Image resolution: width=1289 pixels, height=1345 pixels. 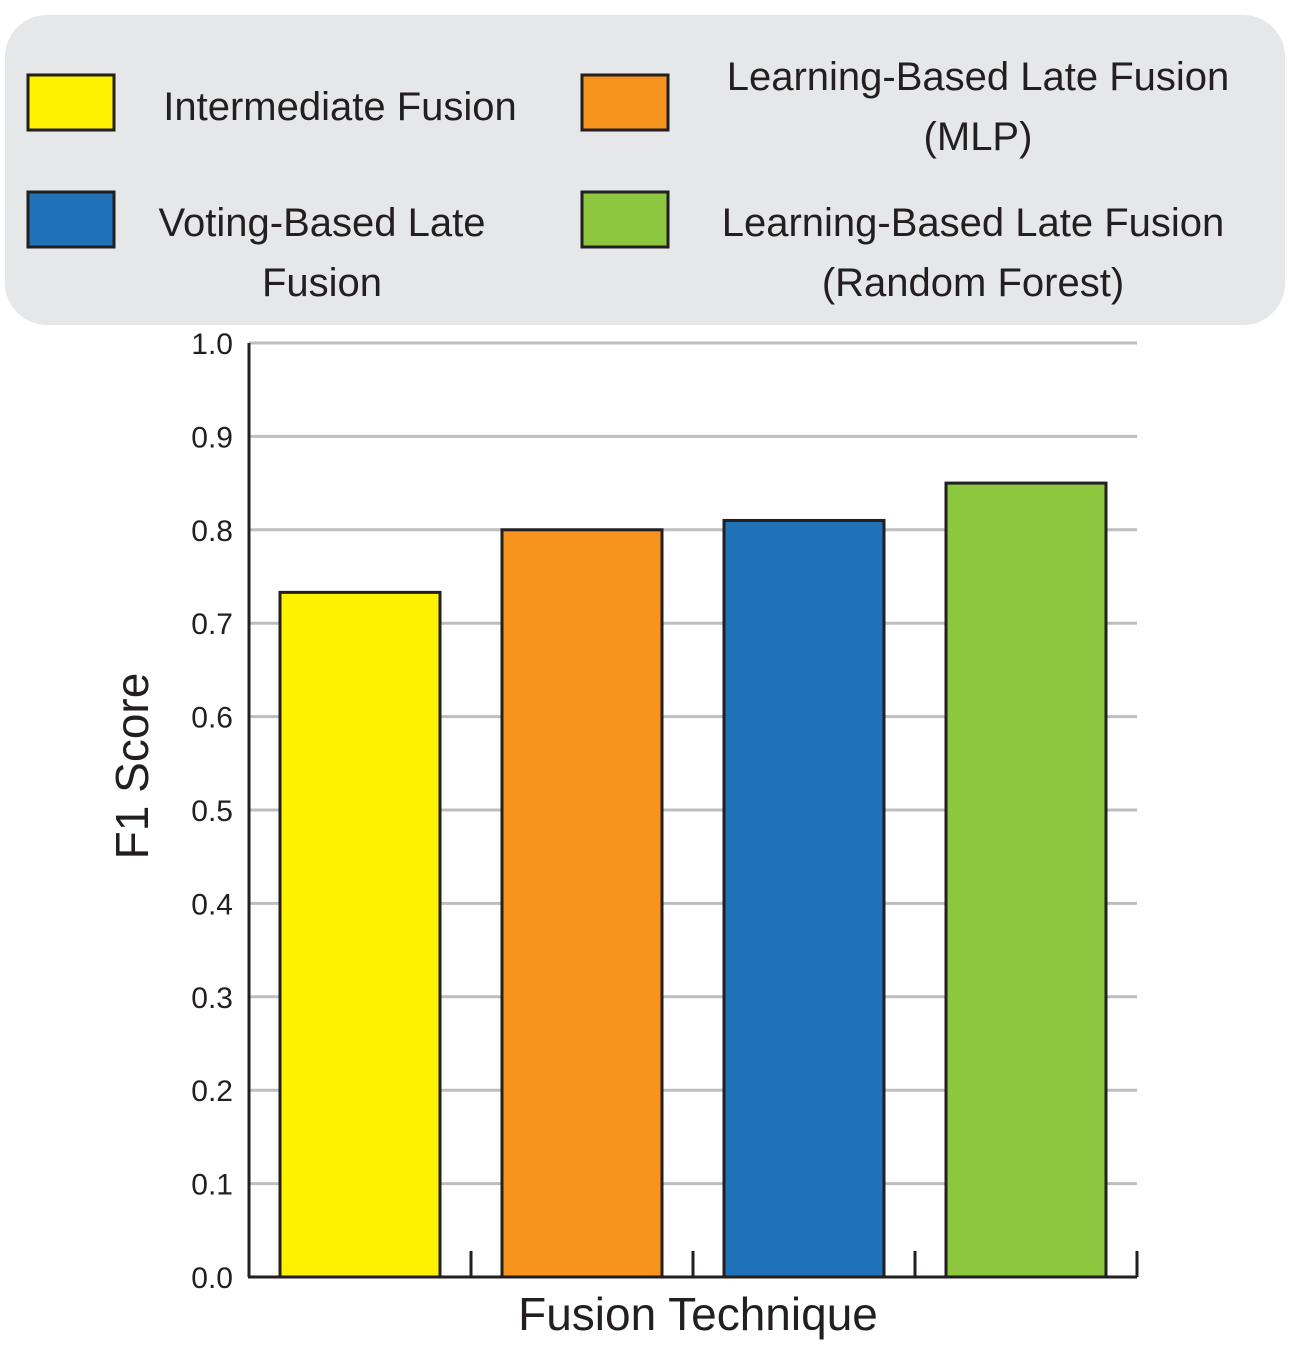 What do you see at coordinates (360, 934) in the screenshot?
I see `bar: Intermediate Fusion` at bounding box center [360, 934].